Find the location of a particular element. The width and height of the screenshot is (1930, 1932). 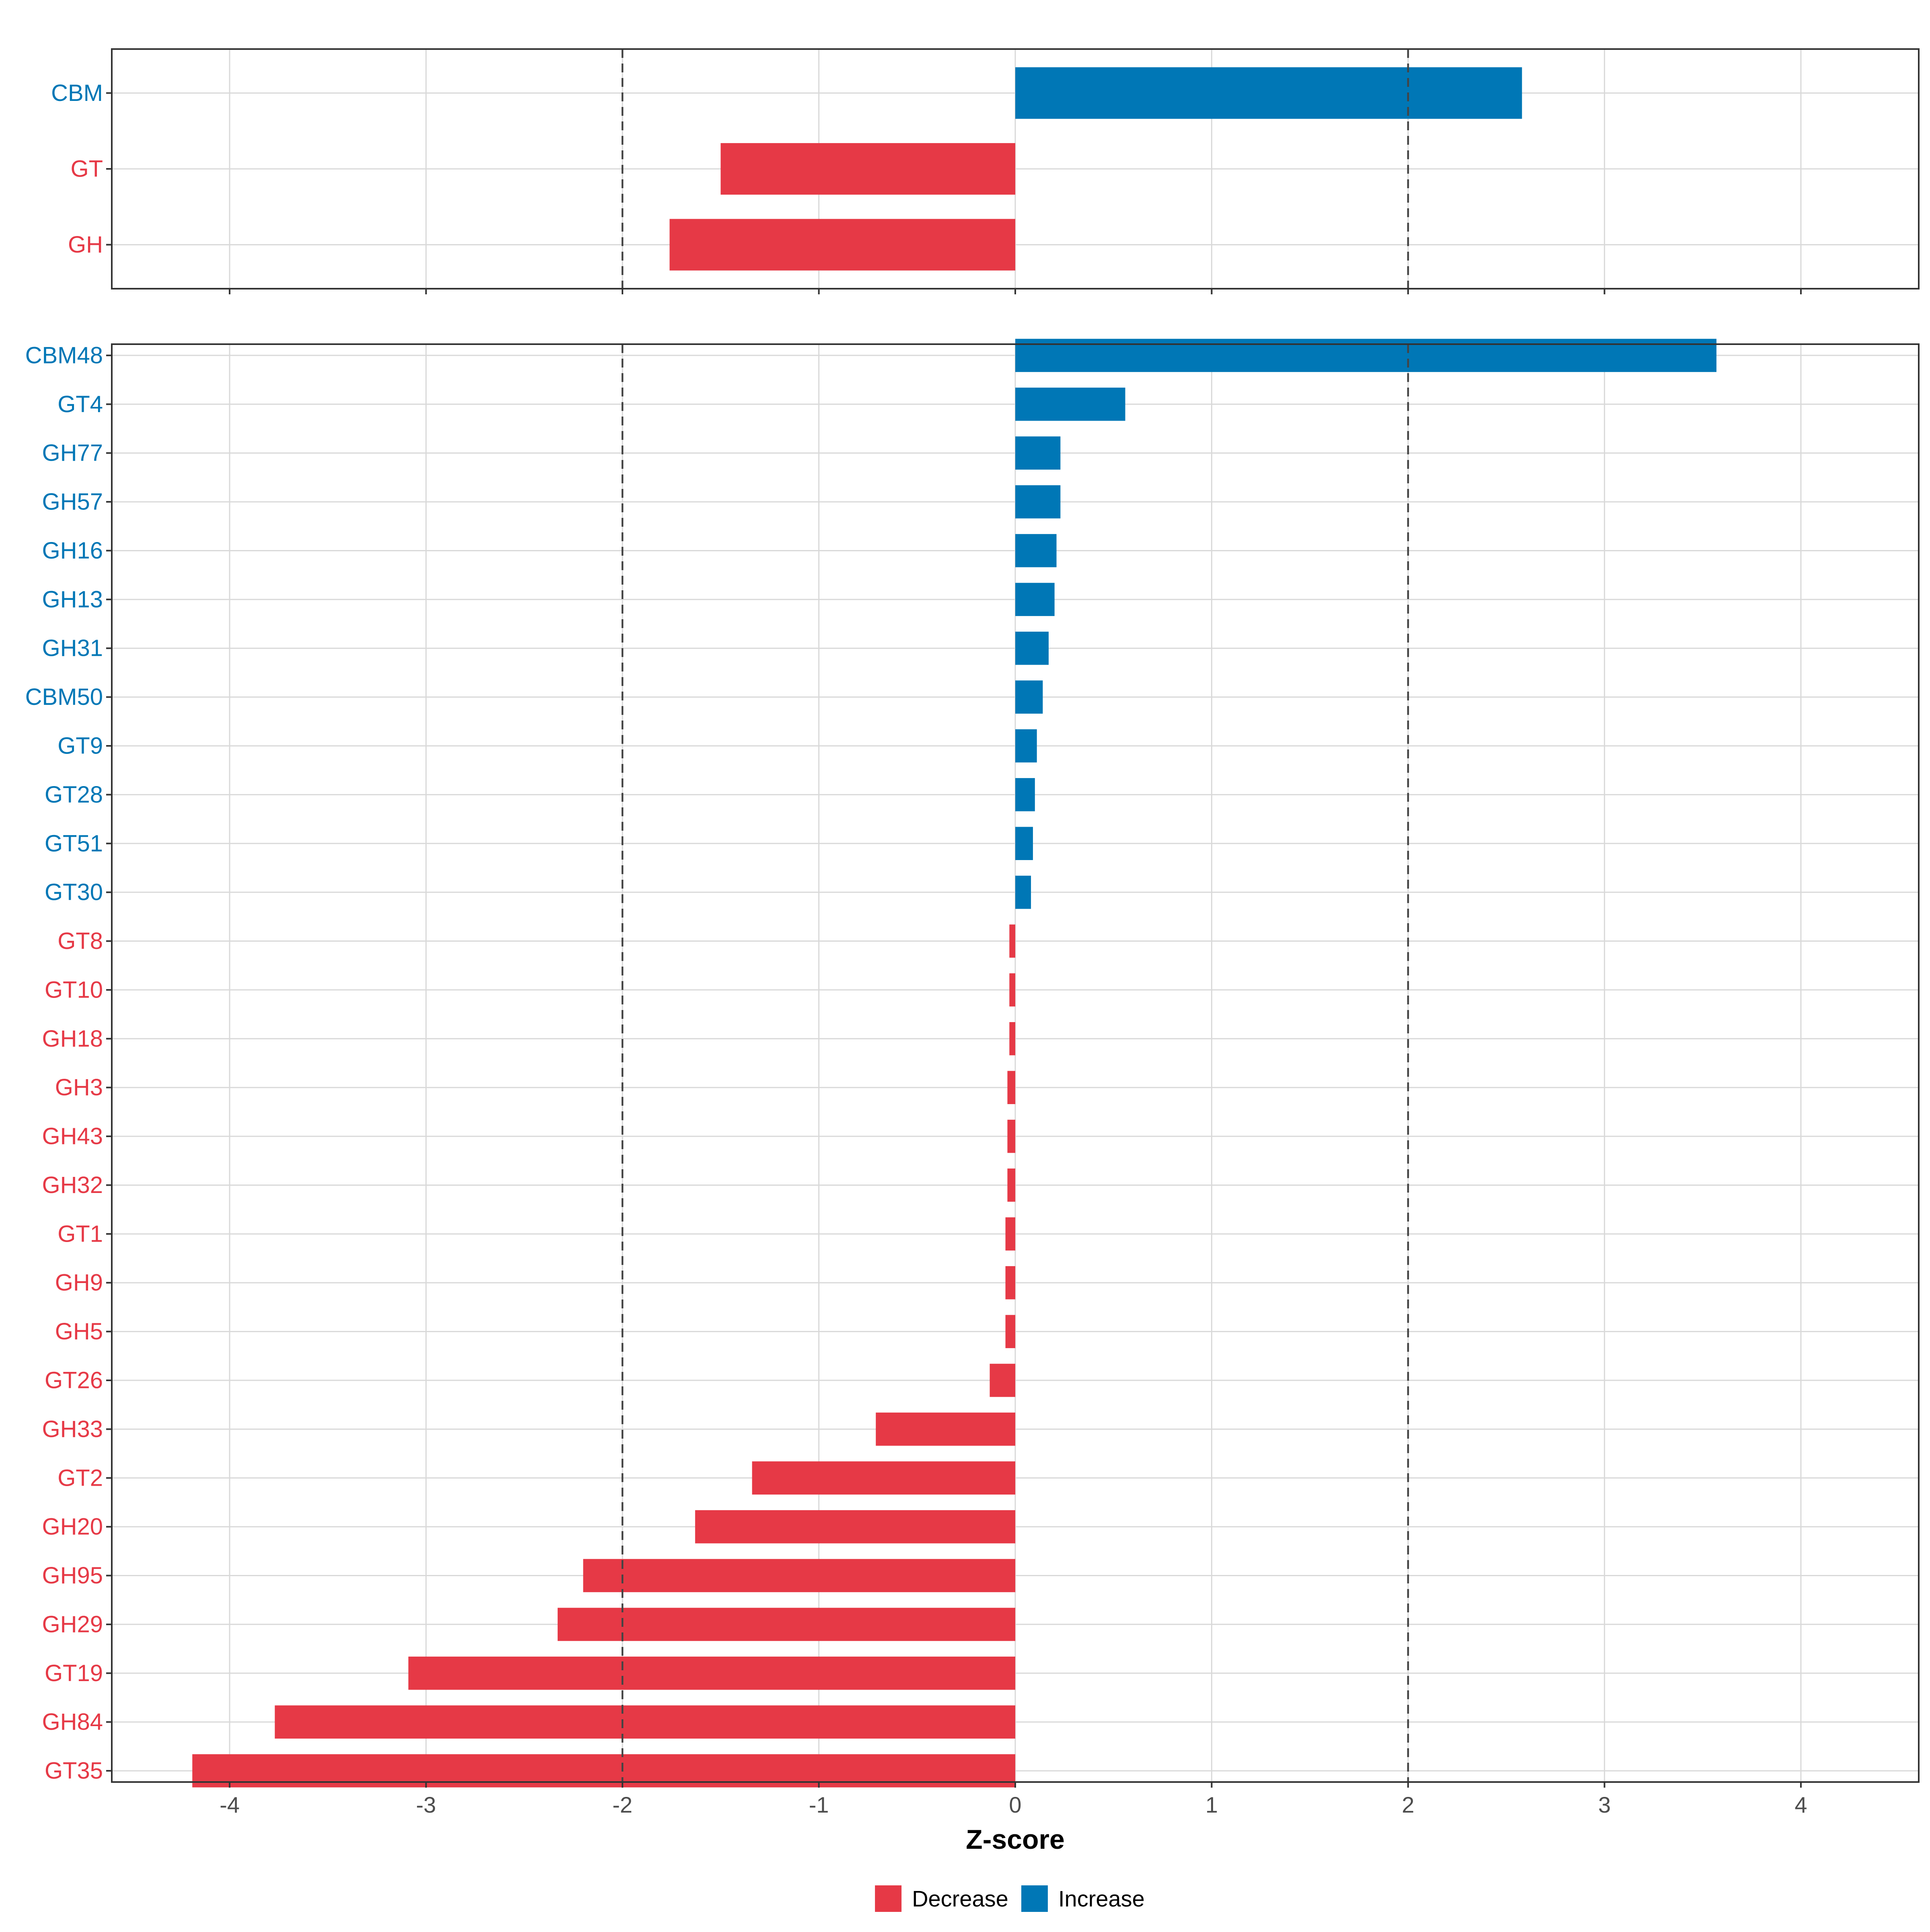

bar-gh29 is located at coordinates (786, 1624).